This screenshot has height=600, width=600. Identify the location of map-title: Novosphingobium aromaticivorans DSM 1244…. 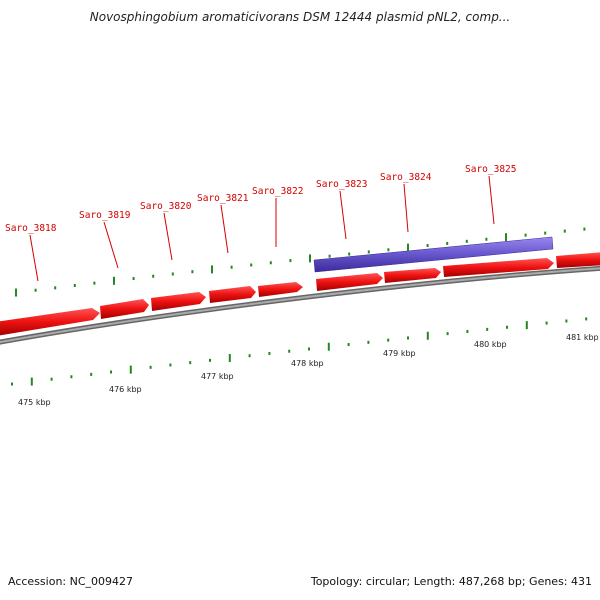
(300, 17).